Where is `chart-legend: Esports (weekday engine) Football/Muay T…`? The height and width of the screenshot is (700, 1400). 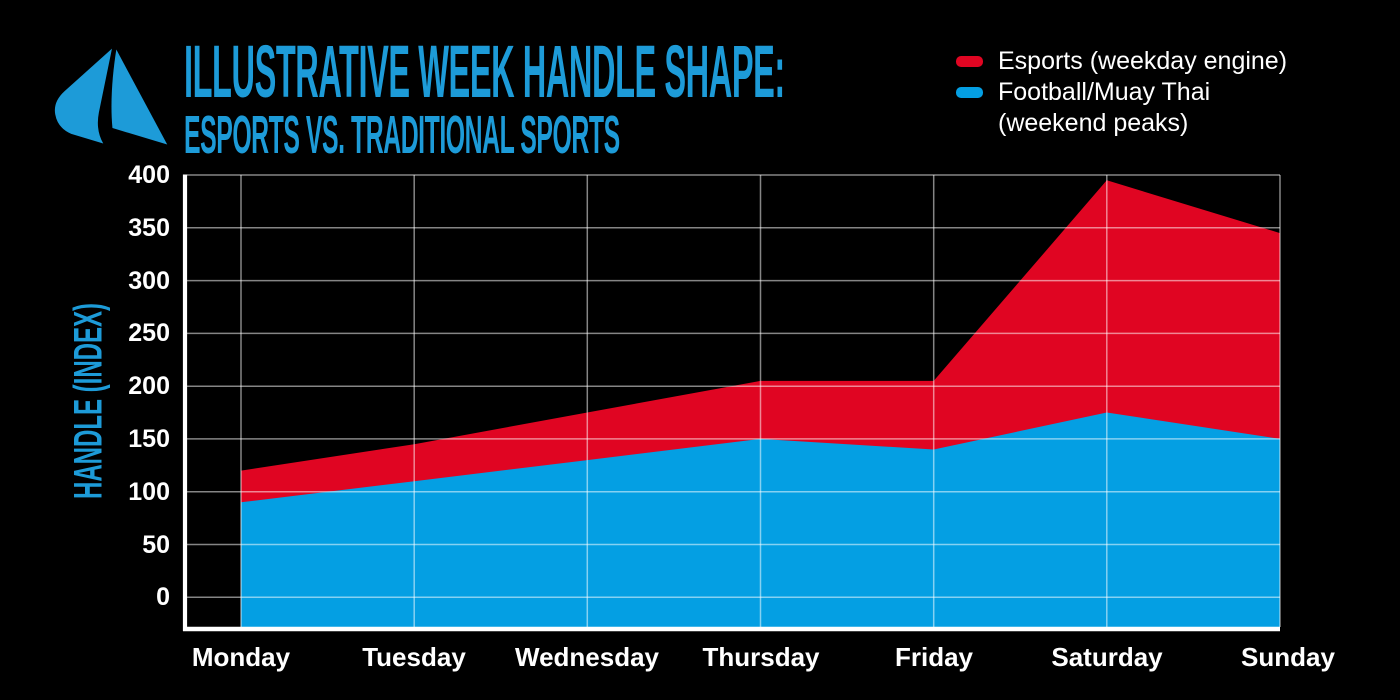 chart-legend: Esports (weekday engine) Football/Muay T… is located at coordinates (1121, 92).